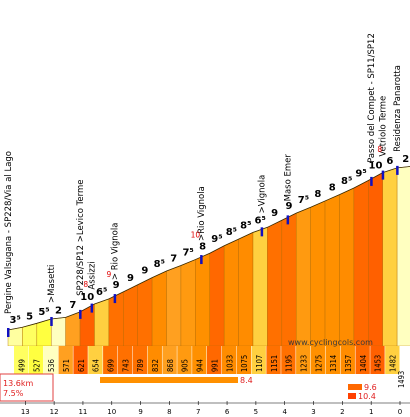 This screenshot has width=410, height=417. What do you see at coordinates (384, 126) in the screenshot?
I see `place-label: Vetriolo Terme` at bounding box center [384, 126].